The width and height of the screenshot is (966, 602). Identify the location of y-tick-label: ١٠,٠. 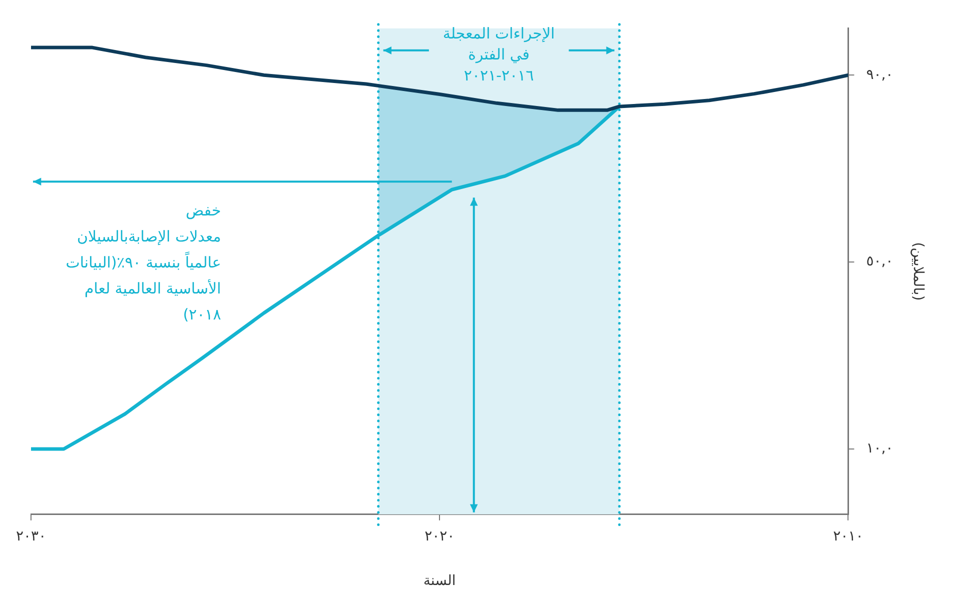
(880, 448).